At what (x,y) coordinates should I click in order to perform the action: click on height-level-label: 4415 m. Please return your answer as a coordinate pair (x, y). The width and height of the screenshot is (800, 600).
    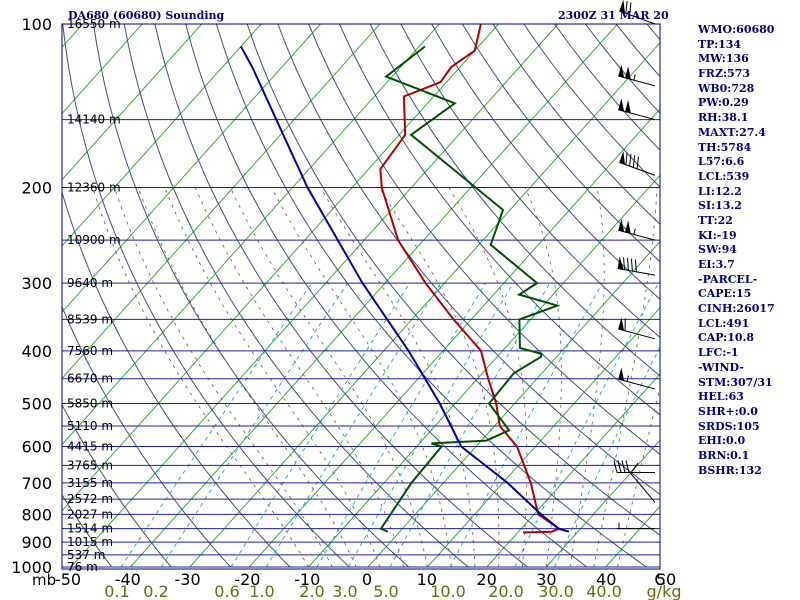
    Looking at the image, I should click on (90, 447).